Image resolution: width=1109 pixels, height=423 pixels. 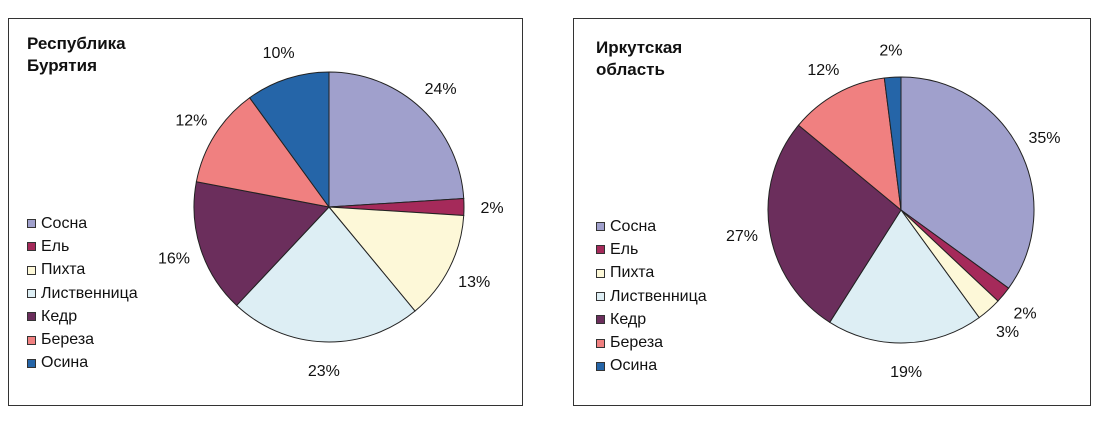 I want to click on slice-label: 23%, so click(x=324, y=371).